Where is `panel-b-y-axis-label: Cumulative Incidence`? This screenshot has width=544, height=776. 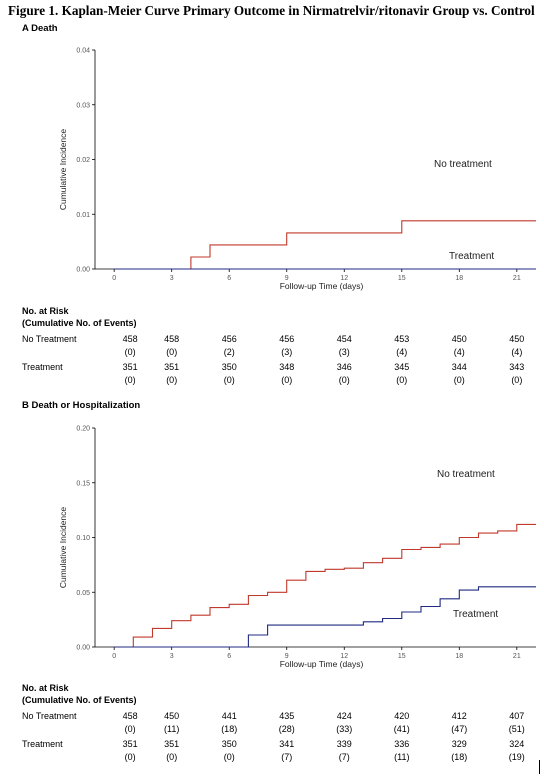
panel-b-y-axis-label: Cumulative Incidence is located at coordinates (63, 548).